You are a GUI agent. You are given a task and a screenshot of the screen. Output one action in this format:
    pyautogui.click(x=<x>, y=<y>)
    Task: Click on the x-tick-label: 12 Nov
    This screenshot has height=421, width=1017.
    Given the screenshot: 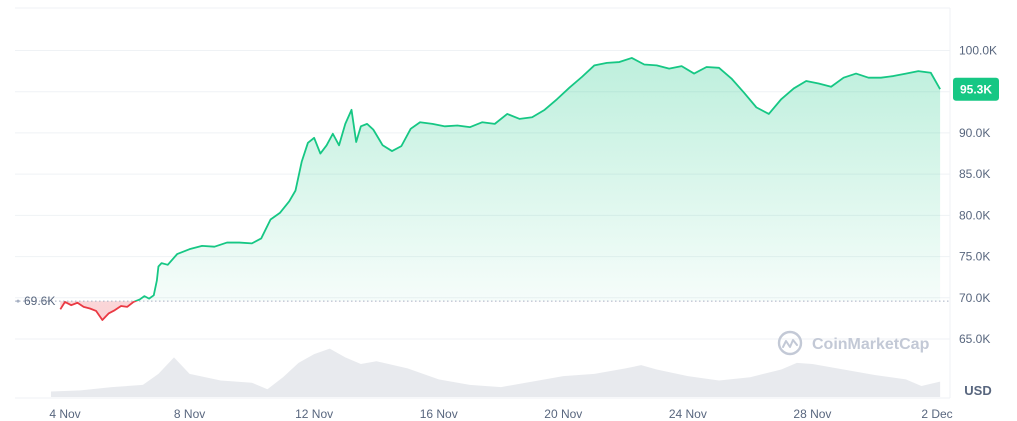 What is the action you would take?
    pyautogui.click(x=314, y=414)
    